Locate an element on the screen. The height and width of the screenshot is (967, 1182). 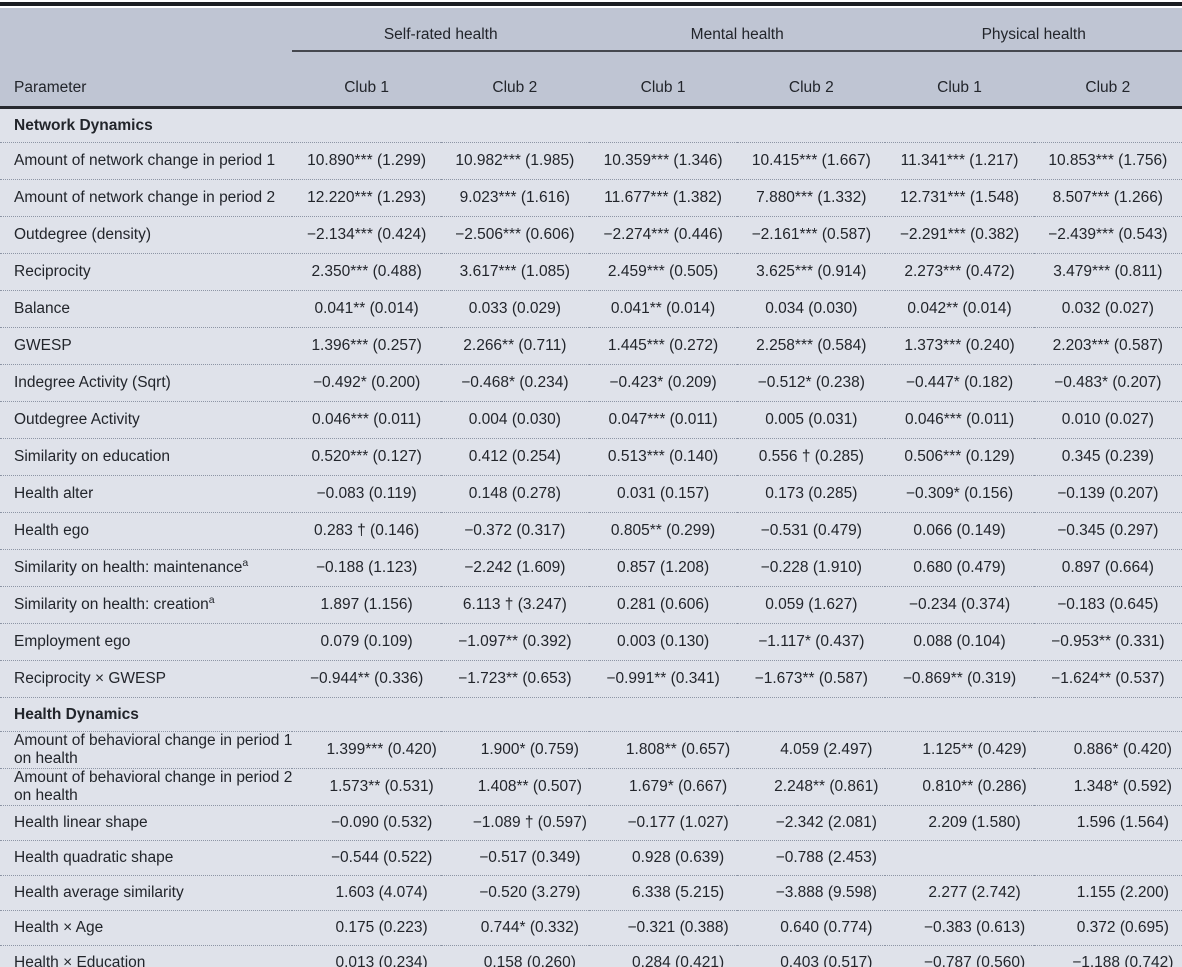
value-cell: −1.624** (0.537) is located at coordinates (1107, 679).